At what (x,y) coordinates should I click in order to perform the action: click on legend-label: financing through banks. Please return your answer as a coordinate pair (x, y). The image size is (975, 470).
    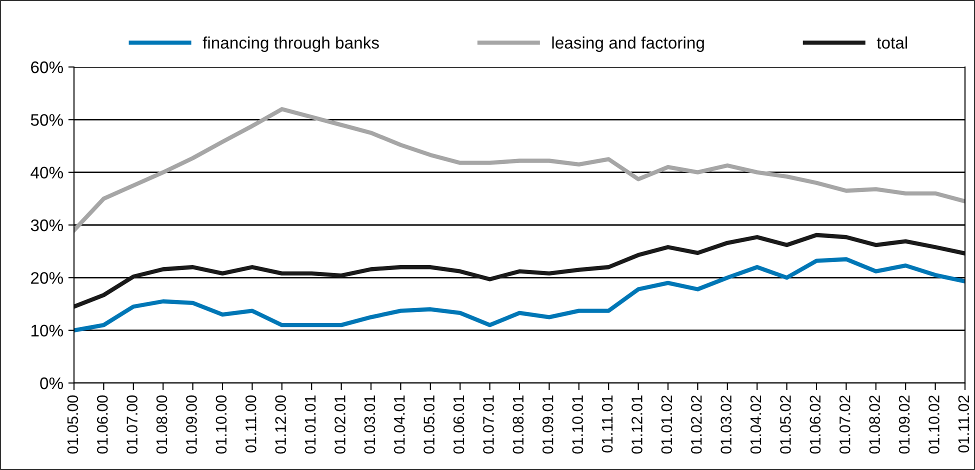
    Looking at the image, I should click on (290, 44).